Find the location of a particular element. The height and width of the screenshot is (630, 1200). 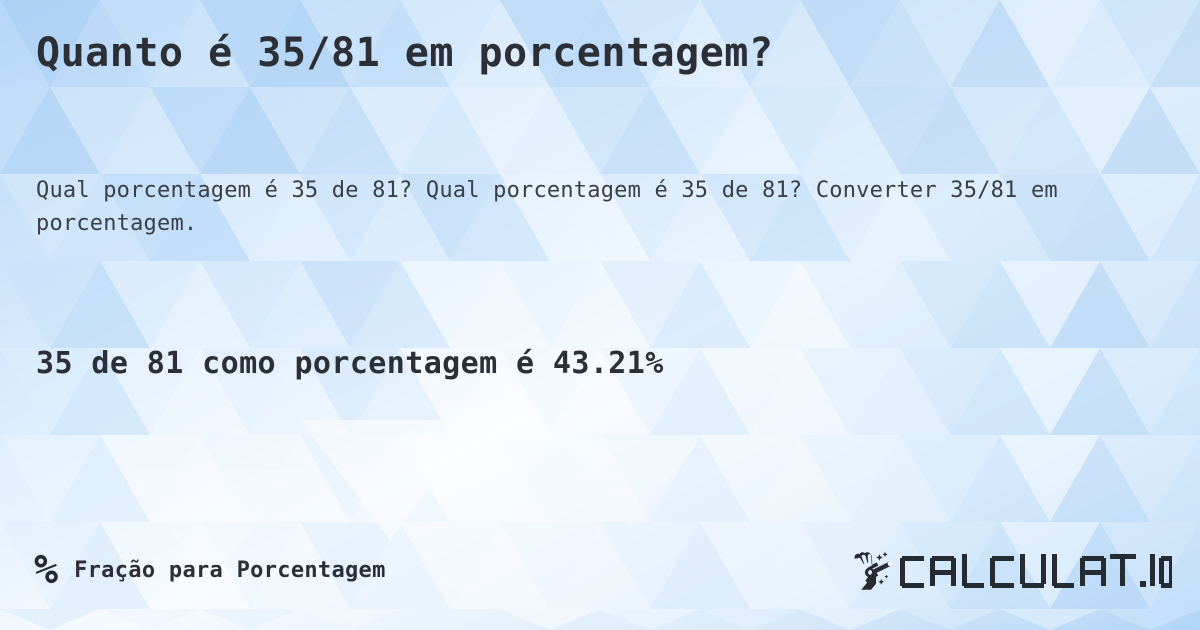

footer-category-label: Fração para Porcentagem is located at coordinates (230, 570).